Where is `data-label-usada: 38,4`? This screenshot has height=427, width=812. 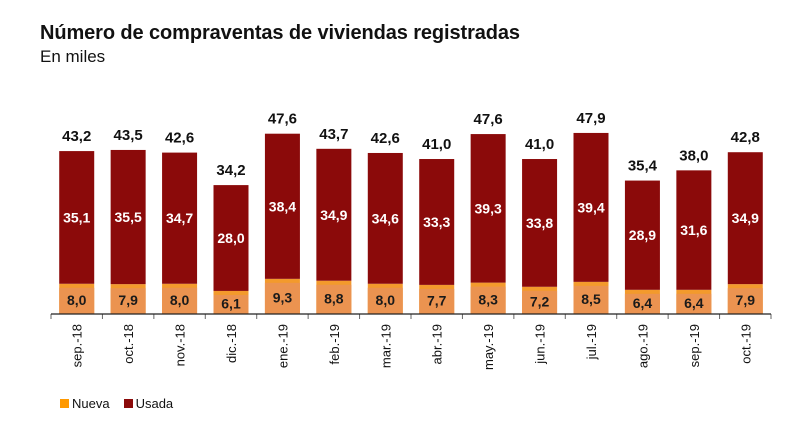 data-label-usada: 38,4 is located at coordinates (282, 206).